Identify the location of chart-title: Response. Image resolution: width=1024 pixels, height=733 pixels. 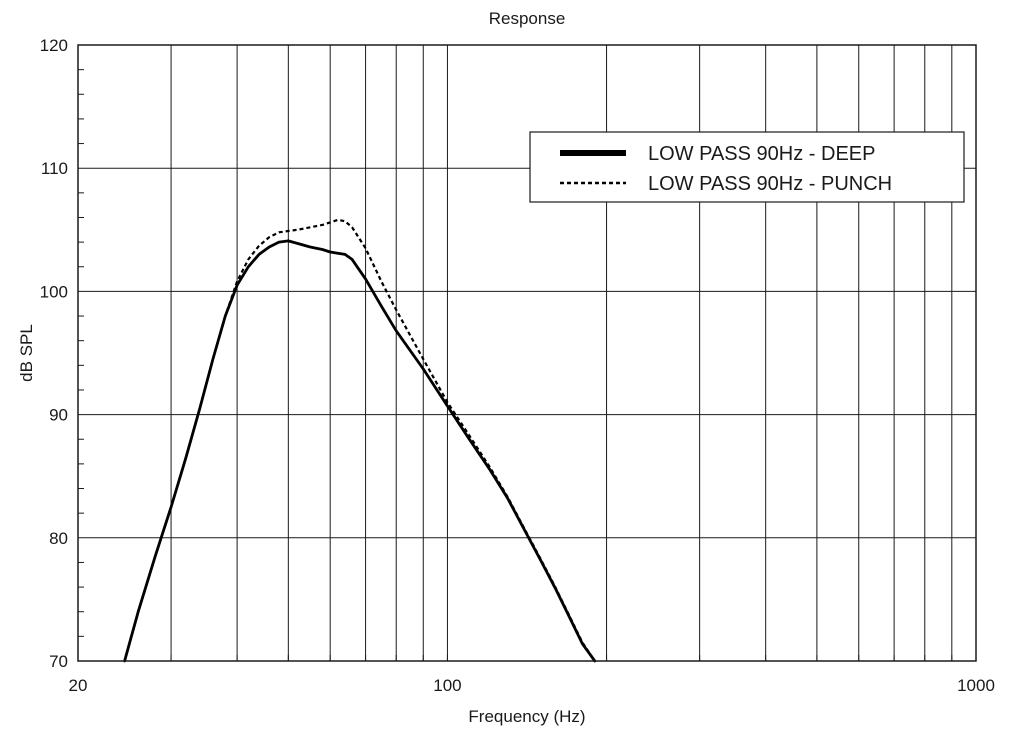
(527, 18).